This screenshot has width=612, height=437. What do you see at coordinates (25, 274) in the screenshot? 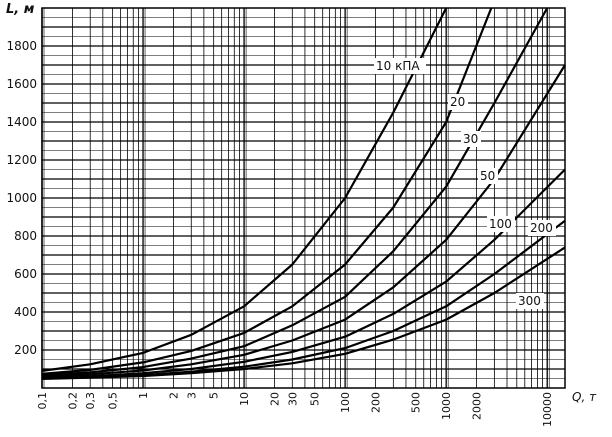
I see `y-tick-label: 600` at bounding box center [25, 274].